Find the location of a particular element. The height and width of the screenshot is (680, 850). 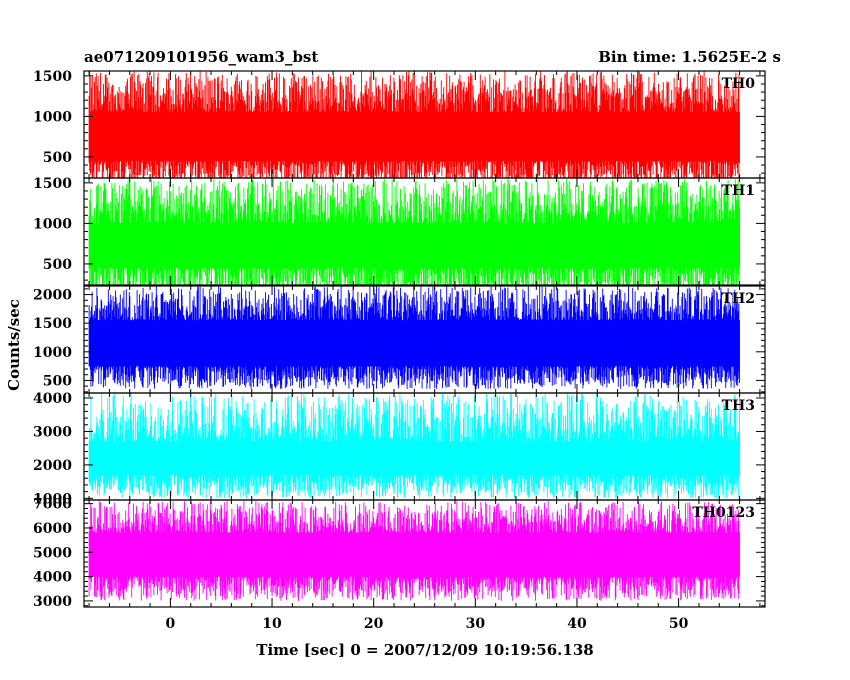

series-th2 is located at coordinates (414, 337).